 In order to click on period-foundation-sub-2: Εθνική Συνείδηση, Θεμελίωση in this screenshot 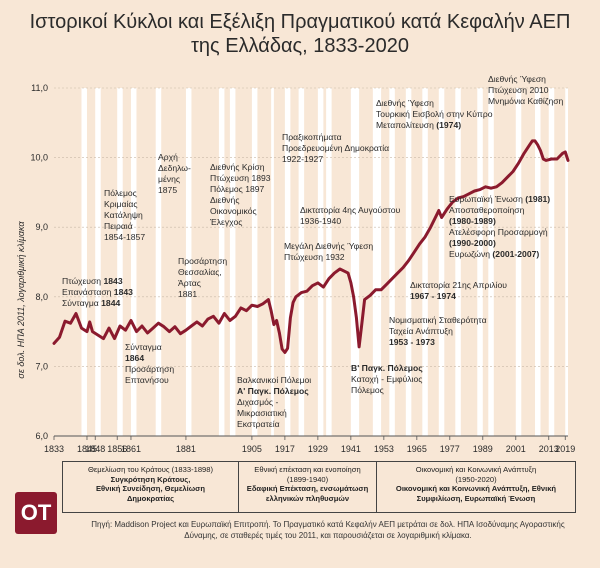, I will do `click(150, 488)`.